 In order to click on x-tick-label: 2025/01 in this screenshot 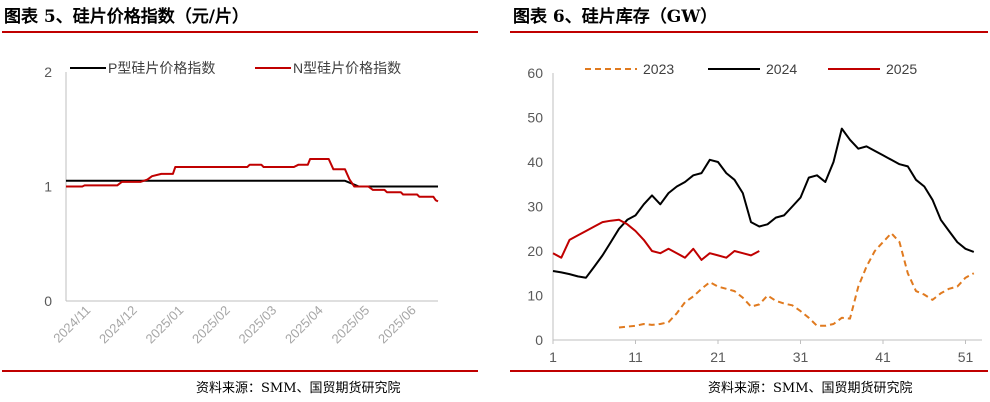, I will do `click(165, 325)`.